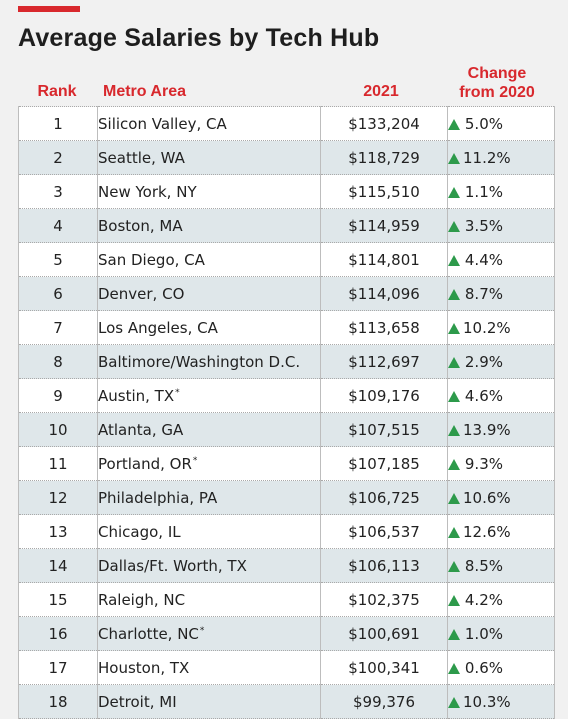 This screenshot has width=568, height=719. Describe the element at coordinates (487, 497) in the screenshot. I see `change-value: 10.6%` at that location.